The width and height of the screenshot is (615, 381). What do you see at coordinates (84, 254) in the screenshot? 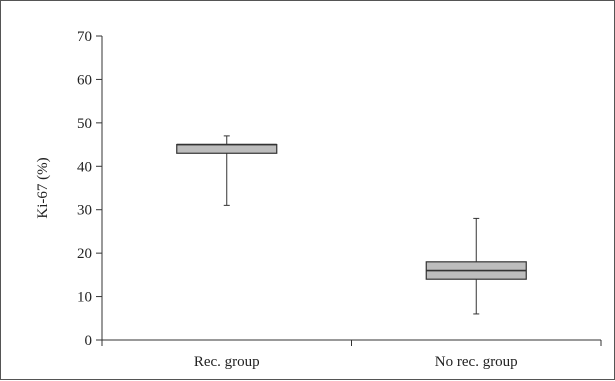
I see `y-tick-label: 20` at bounding box center [84, 254].